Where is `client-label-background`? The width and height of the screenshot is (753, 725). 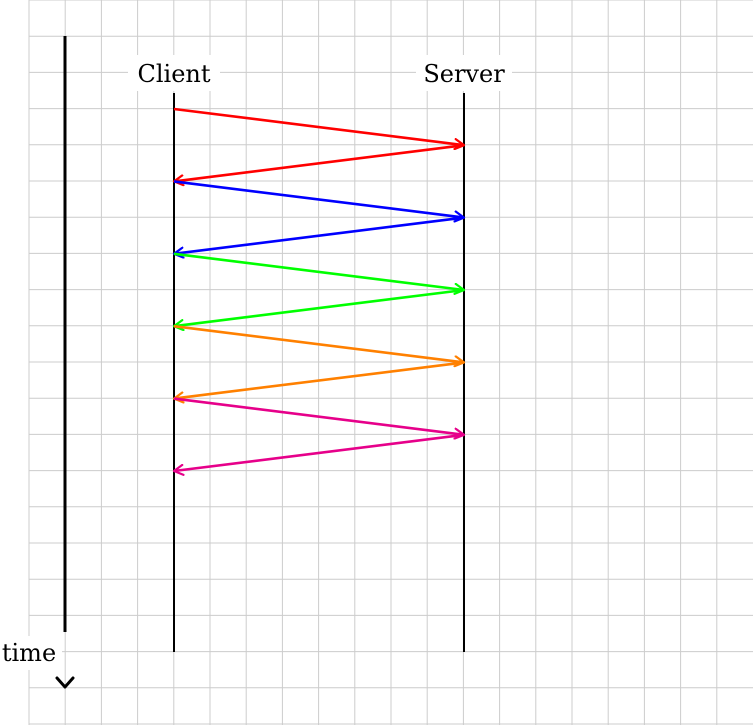 client-label-background is located at coordinates (174, 73).